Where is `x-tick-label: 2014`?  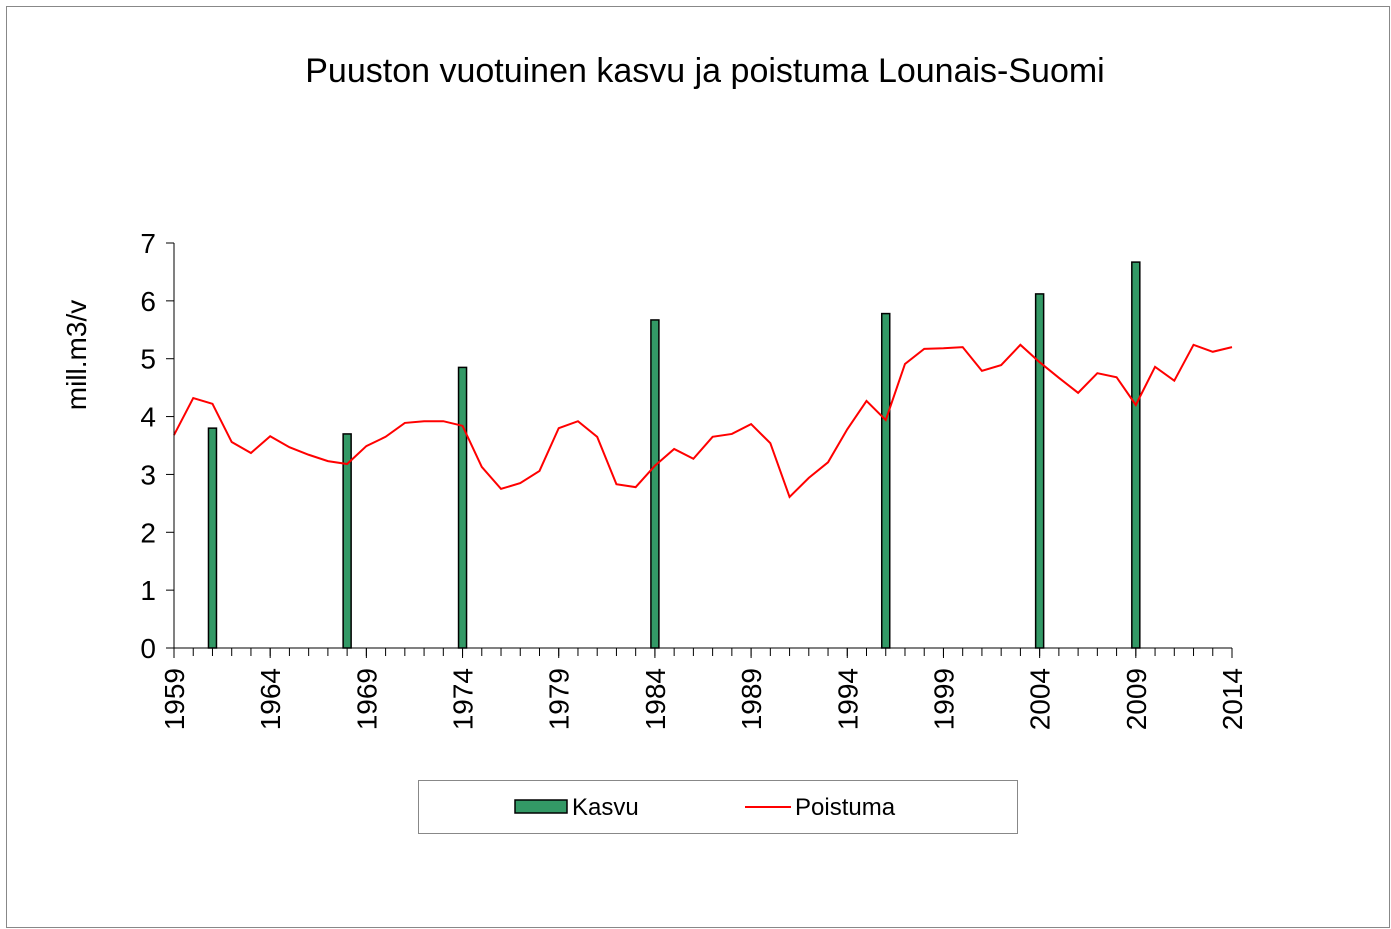 x-tick-label: 2014 is located at coordinates (1232, 699).